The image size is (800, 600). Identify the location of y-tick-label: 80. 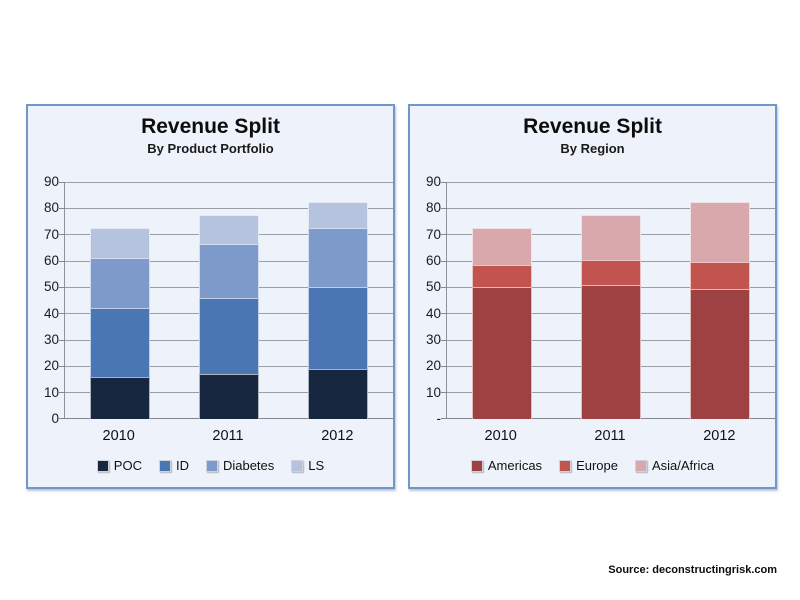
(433, 208).